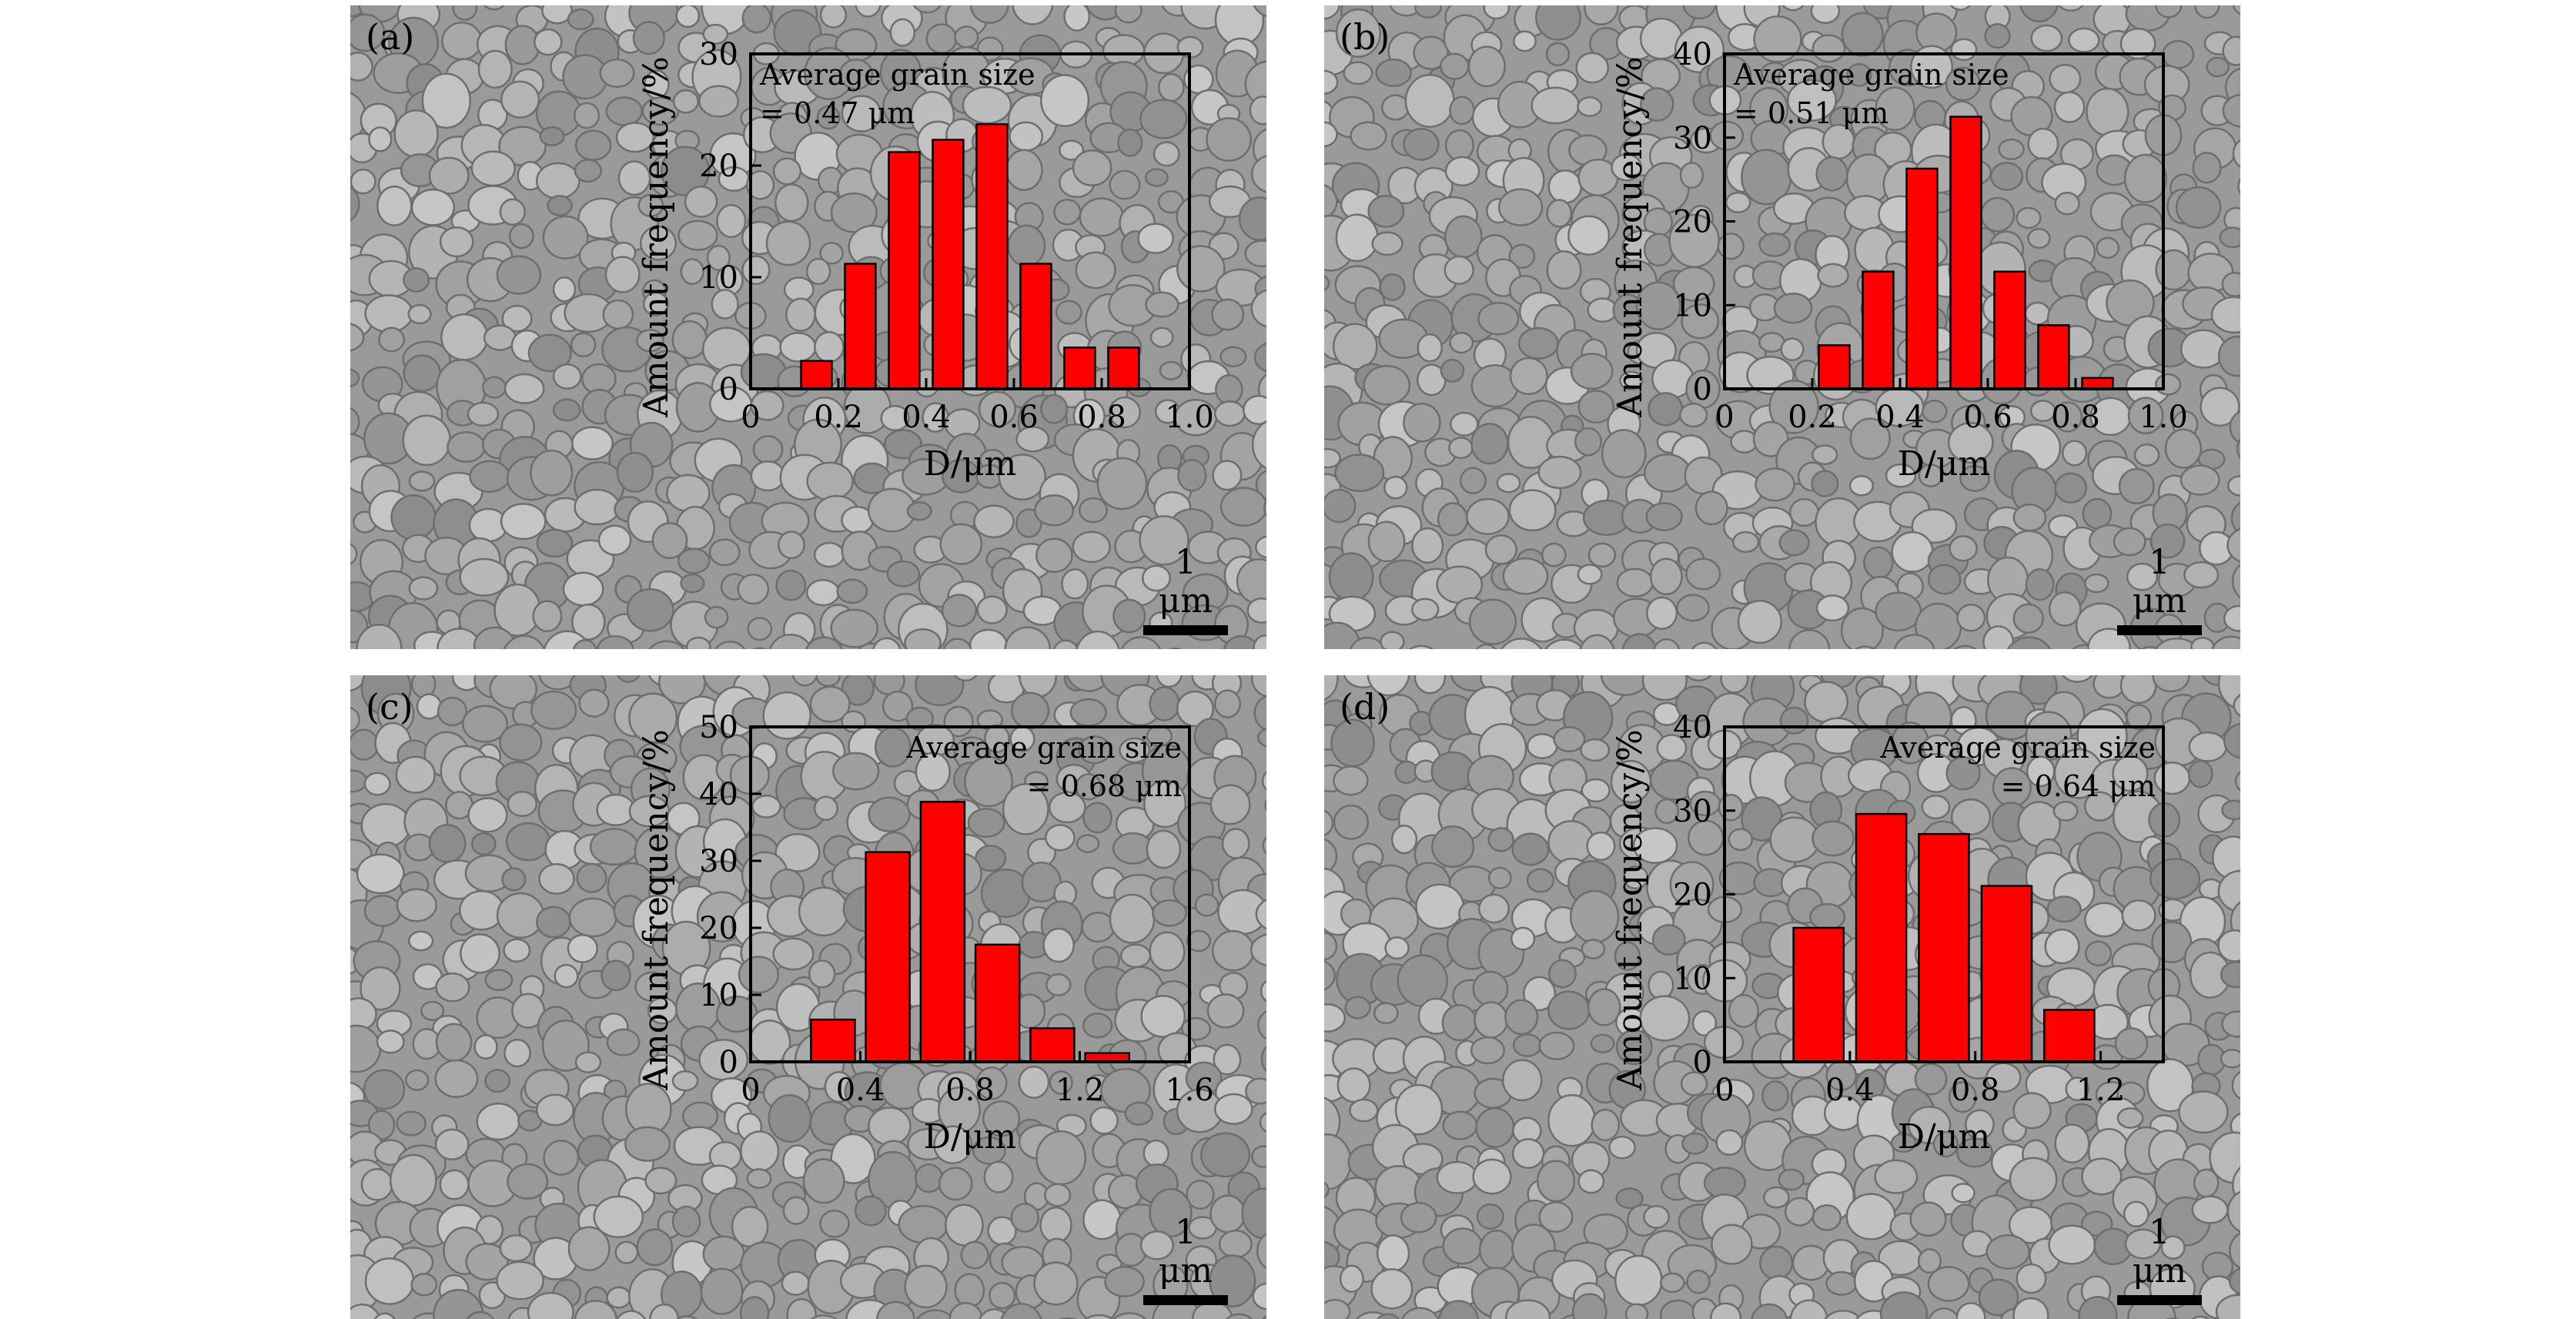 Image resolution: width=2576 pixels, height=1319 pixels. Describe the element at coordinates (1365, 37) in the screenshot. I see `panel-label: (b)` at that location.